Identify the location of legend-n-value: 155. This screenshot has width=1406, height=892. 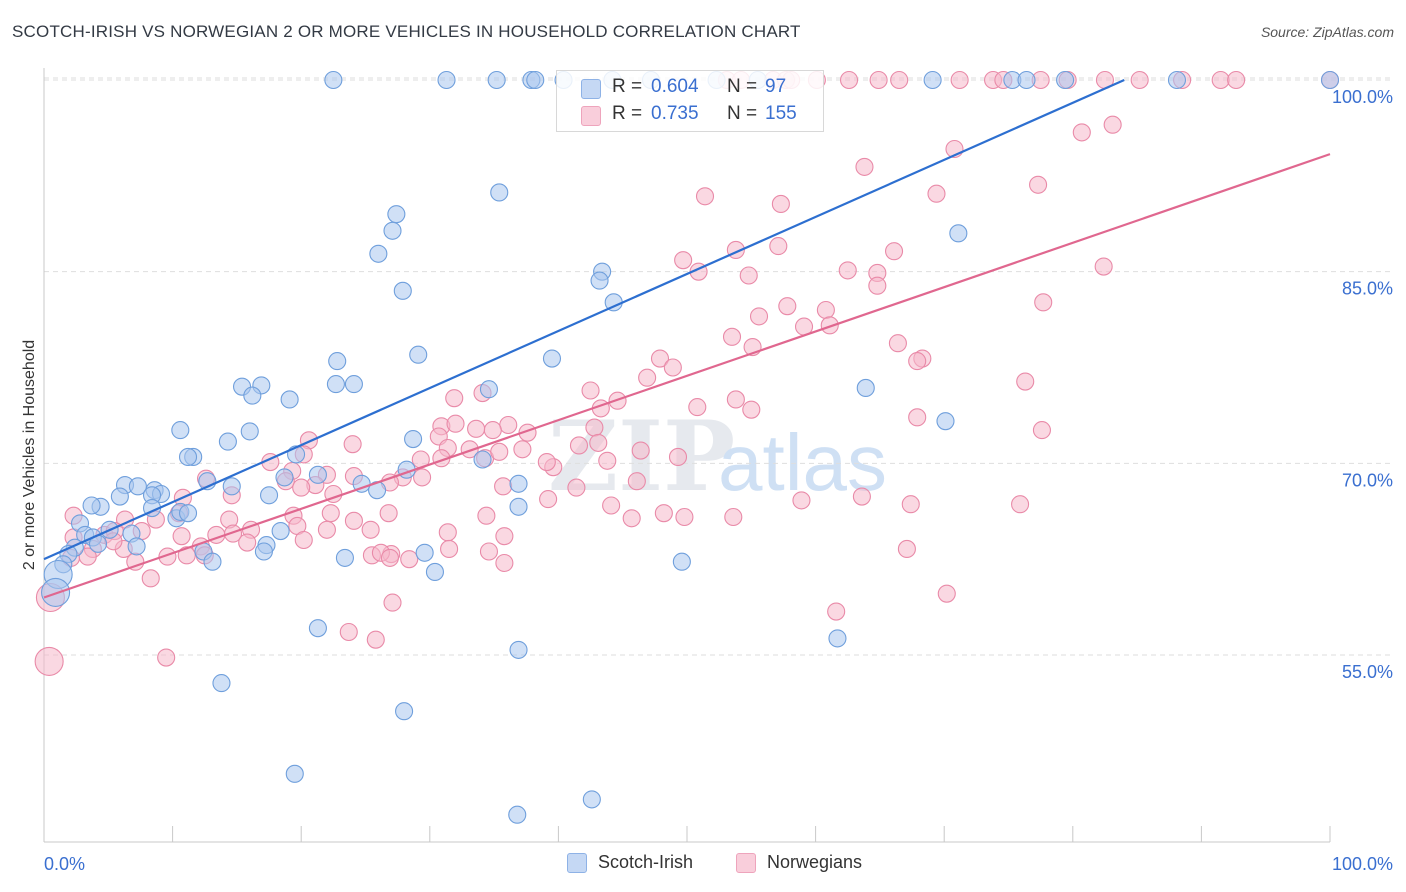
(781, 113).